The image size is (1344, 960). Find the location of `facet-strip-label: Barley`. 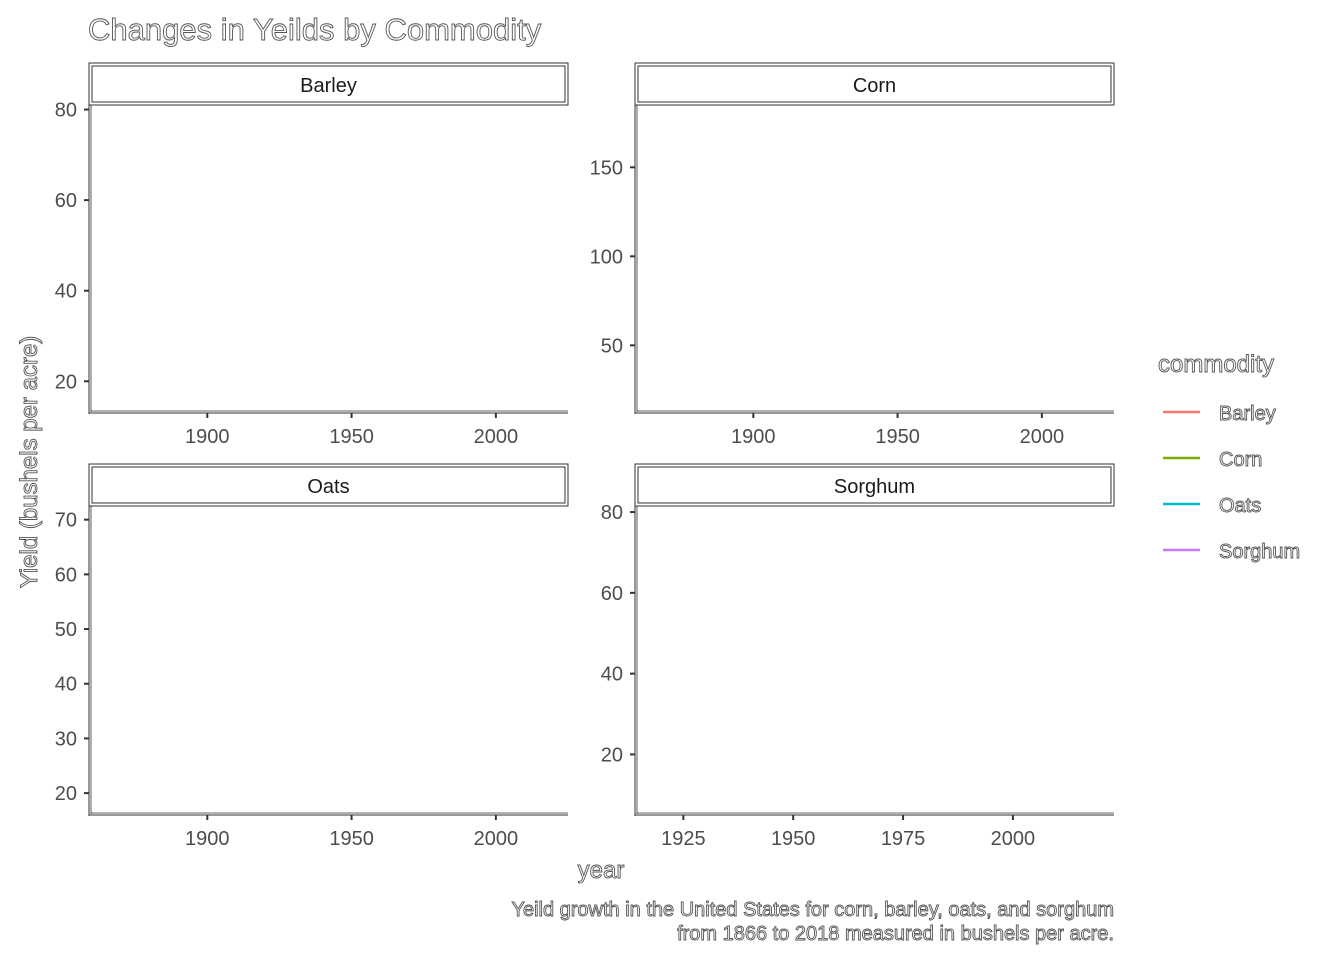

facet-strip-label: Barley is located at coordinates (328, 86).